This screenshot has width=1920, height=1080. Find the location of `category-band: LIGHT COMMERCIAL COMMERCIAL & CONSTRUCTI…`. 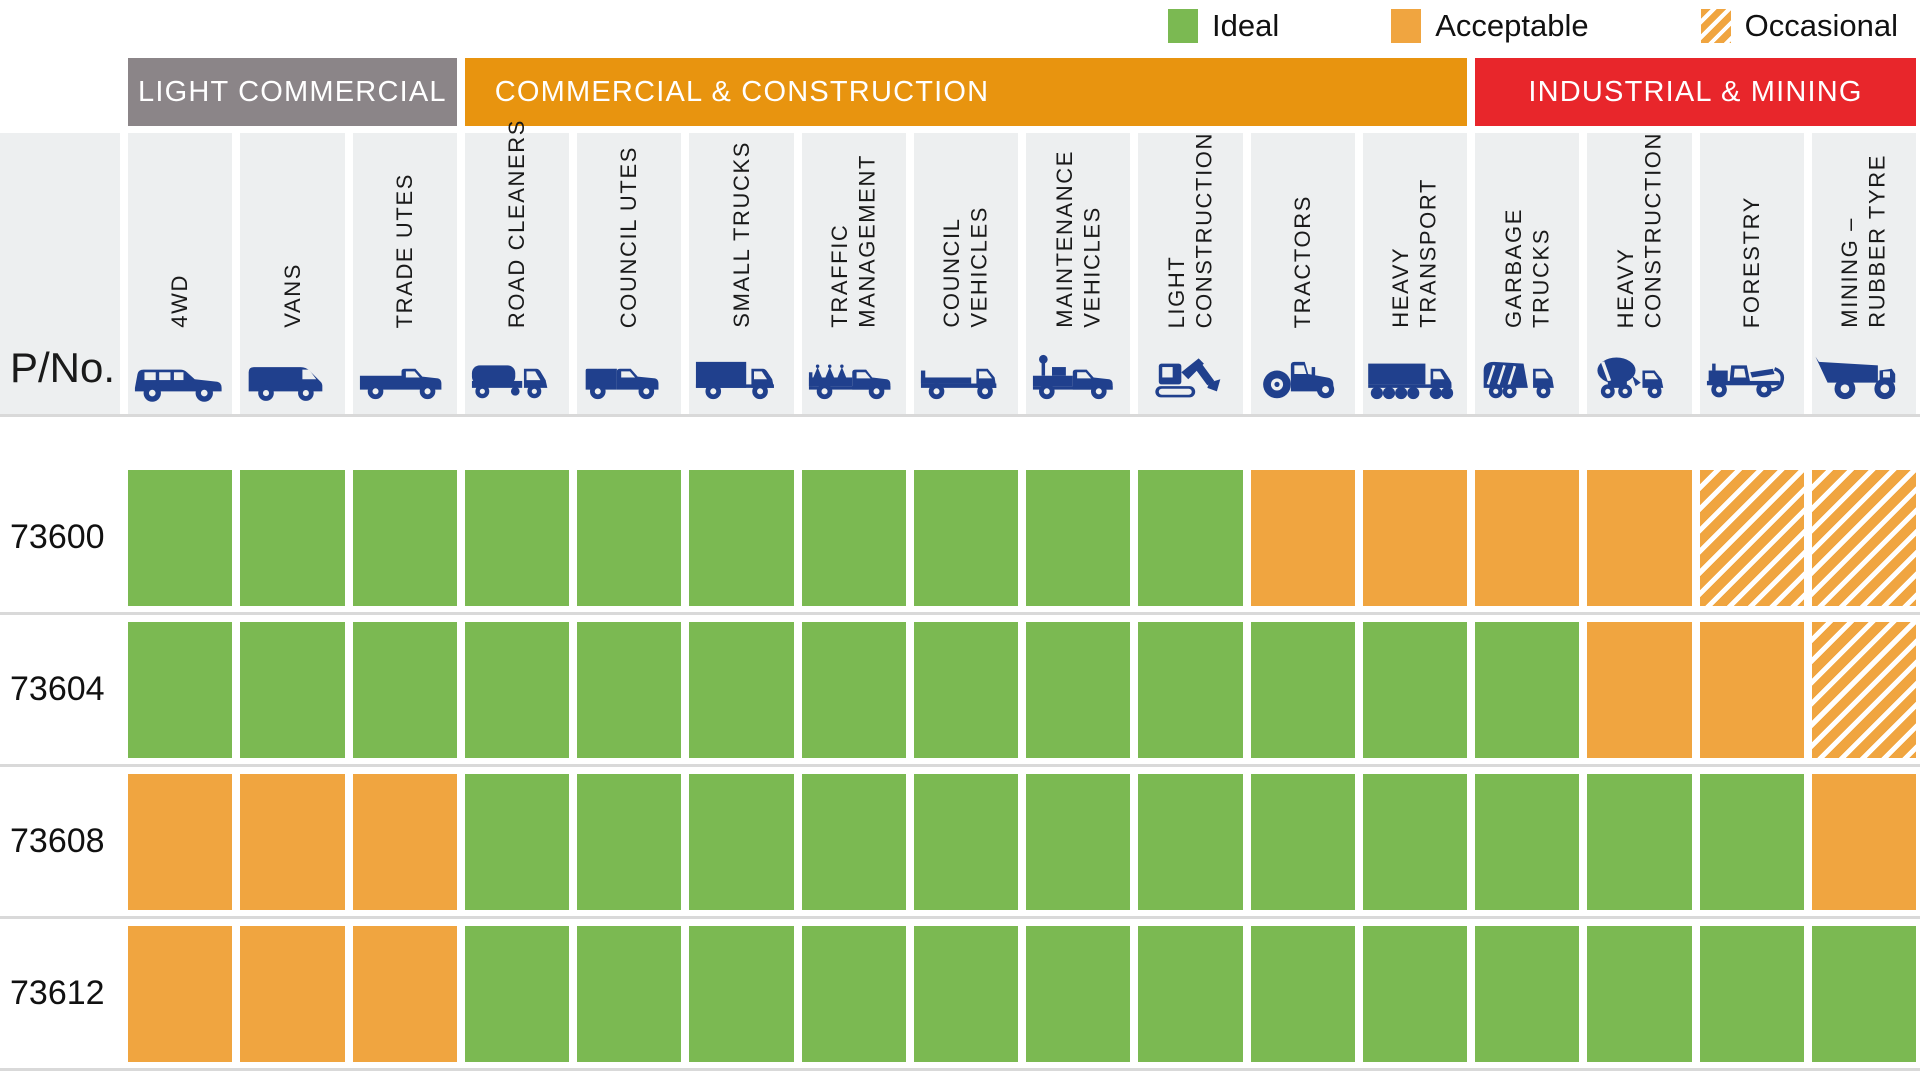

category-band: LIGHT COMMERCIAL COMMERCIAL & CONSTRUCTI… is located at coordinates (960, 92).